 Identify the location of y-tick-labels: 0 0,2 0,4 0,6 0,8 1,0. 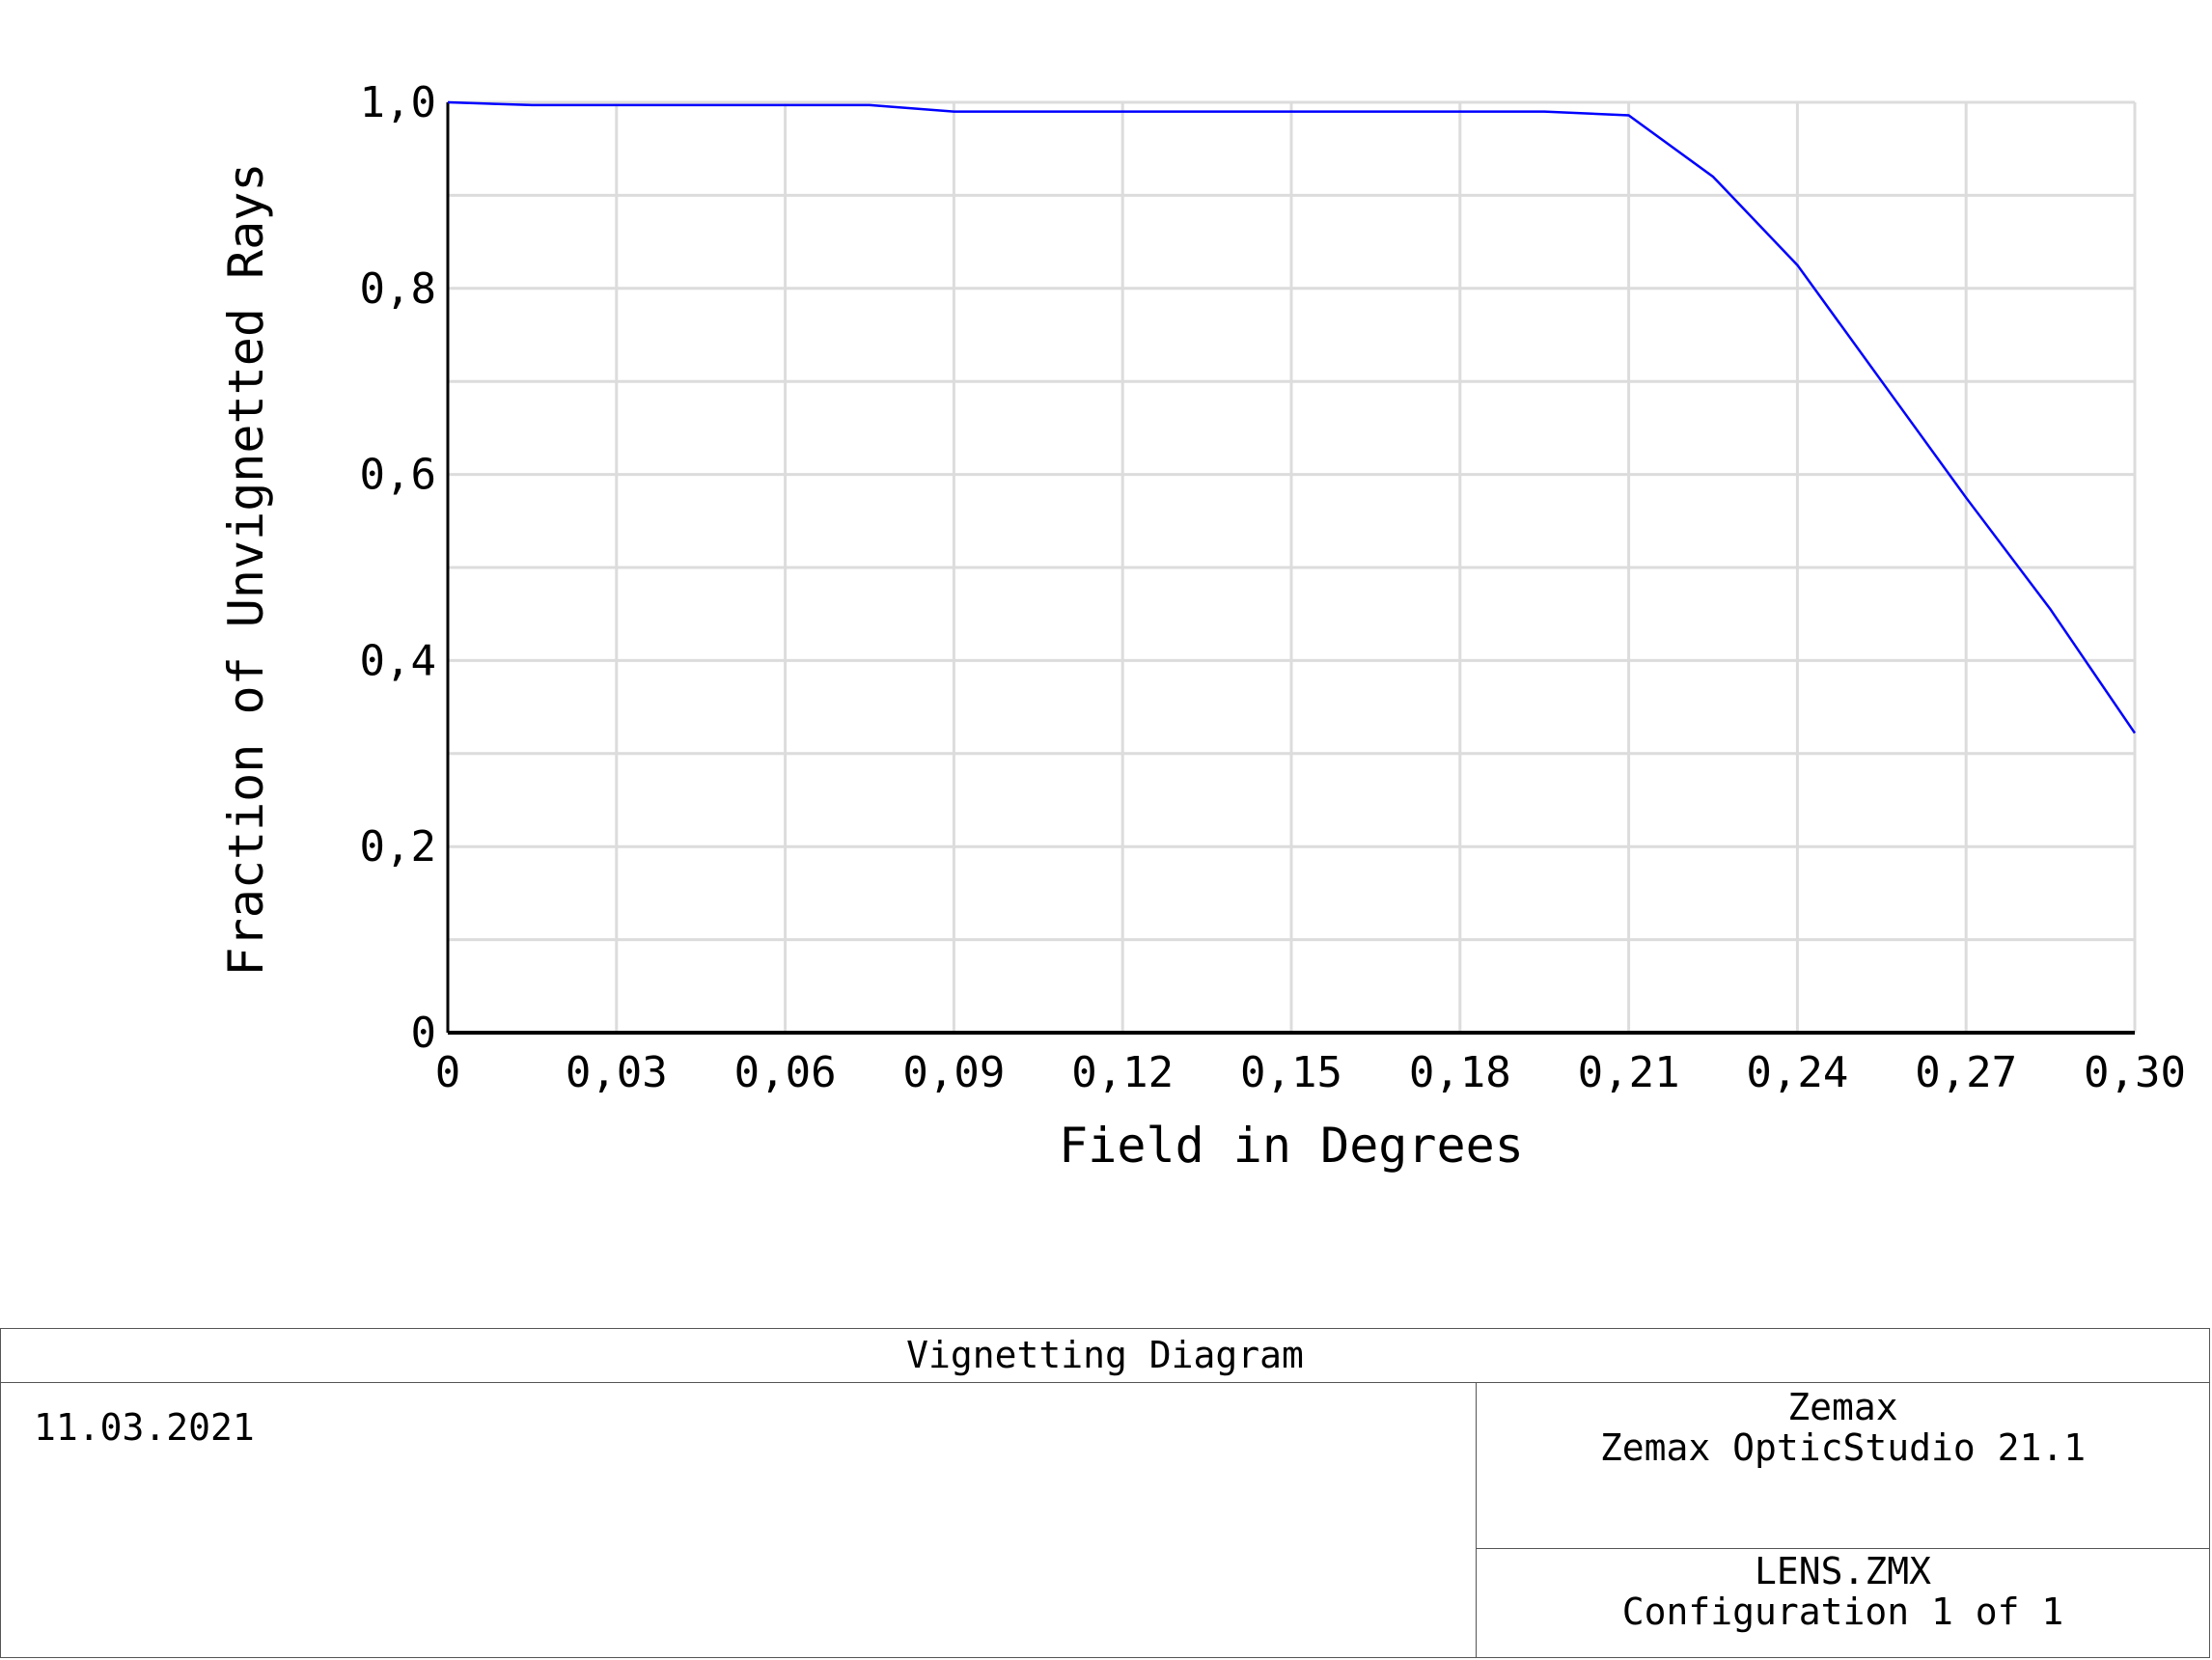
(398, 568).